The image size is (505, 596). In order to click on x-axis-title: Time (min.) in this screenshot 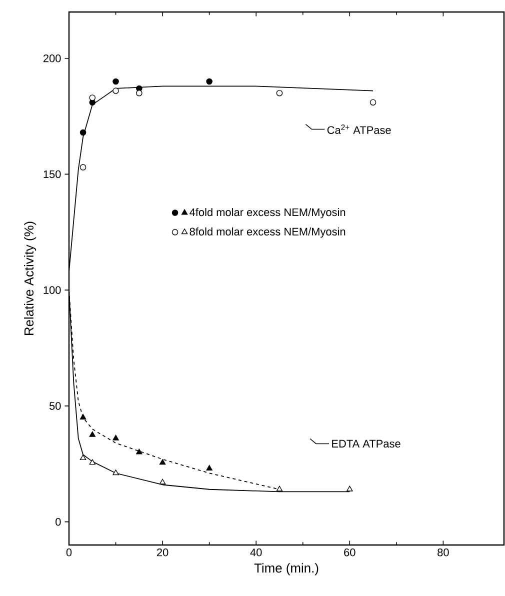, I will do `click(286, 569)`.